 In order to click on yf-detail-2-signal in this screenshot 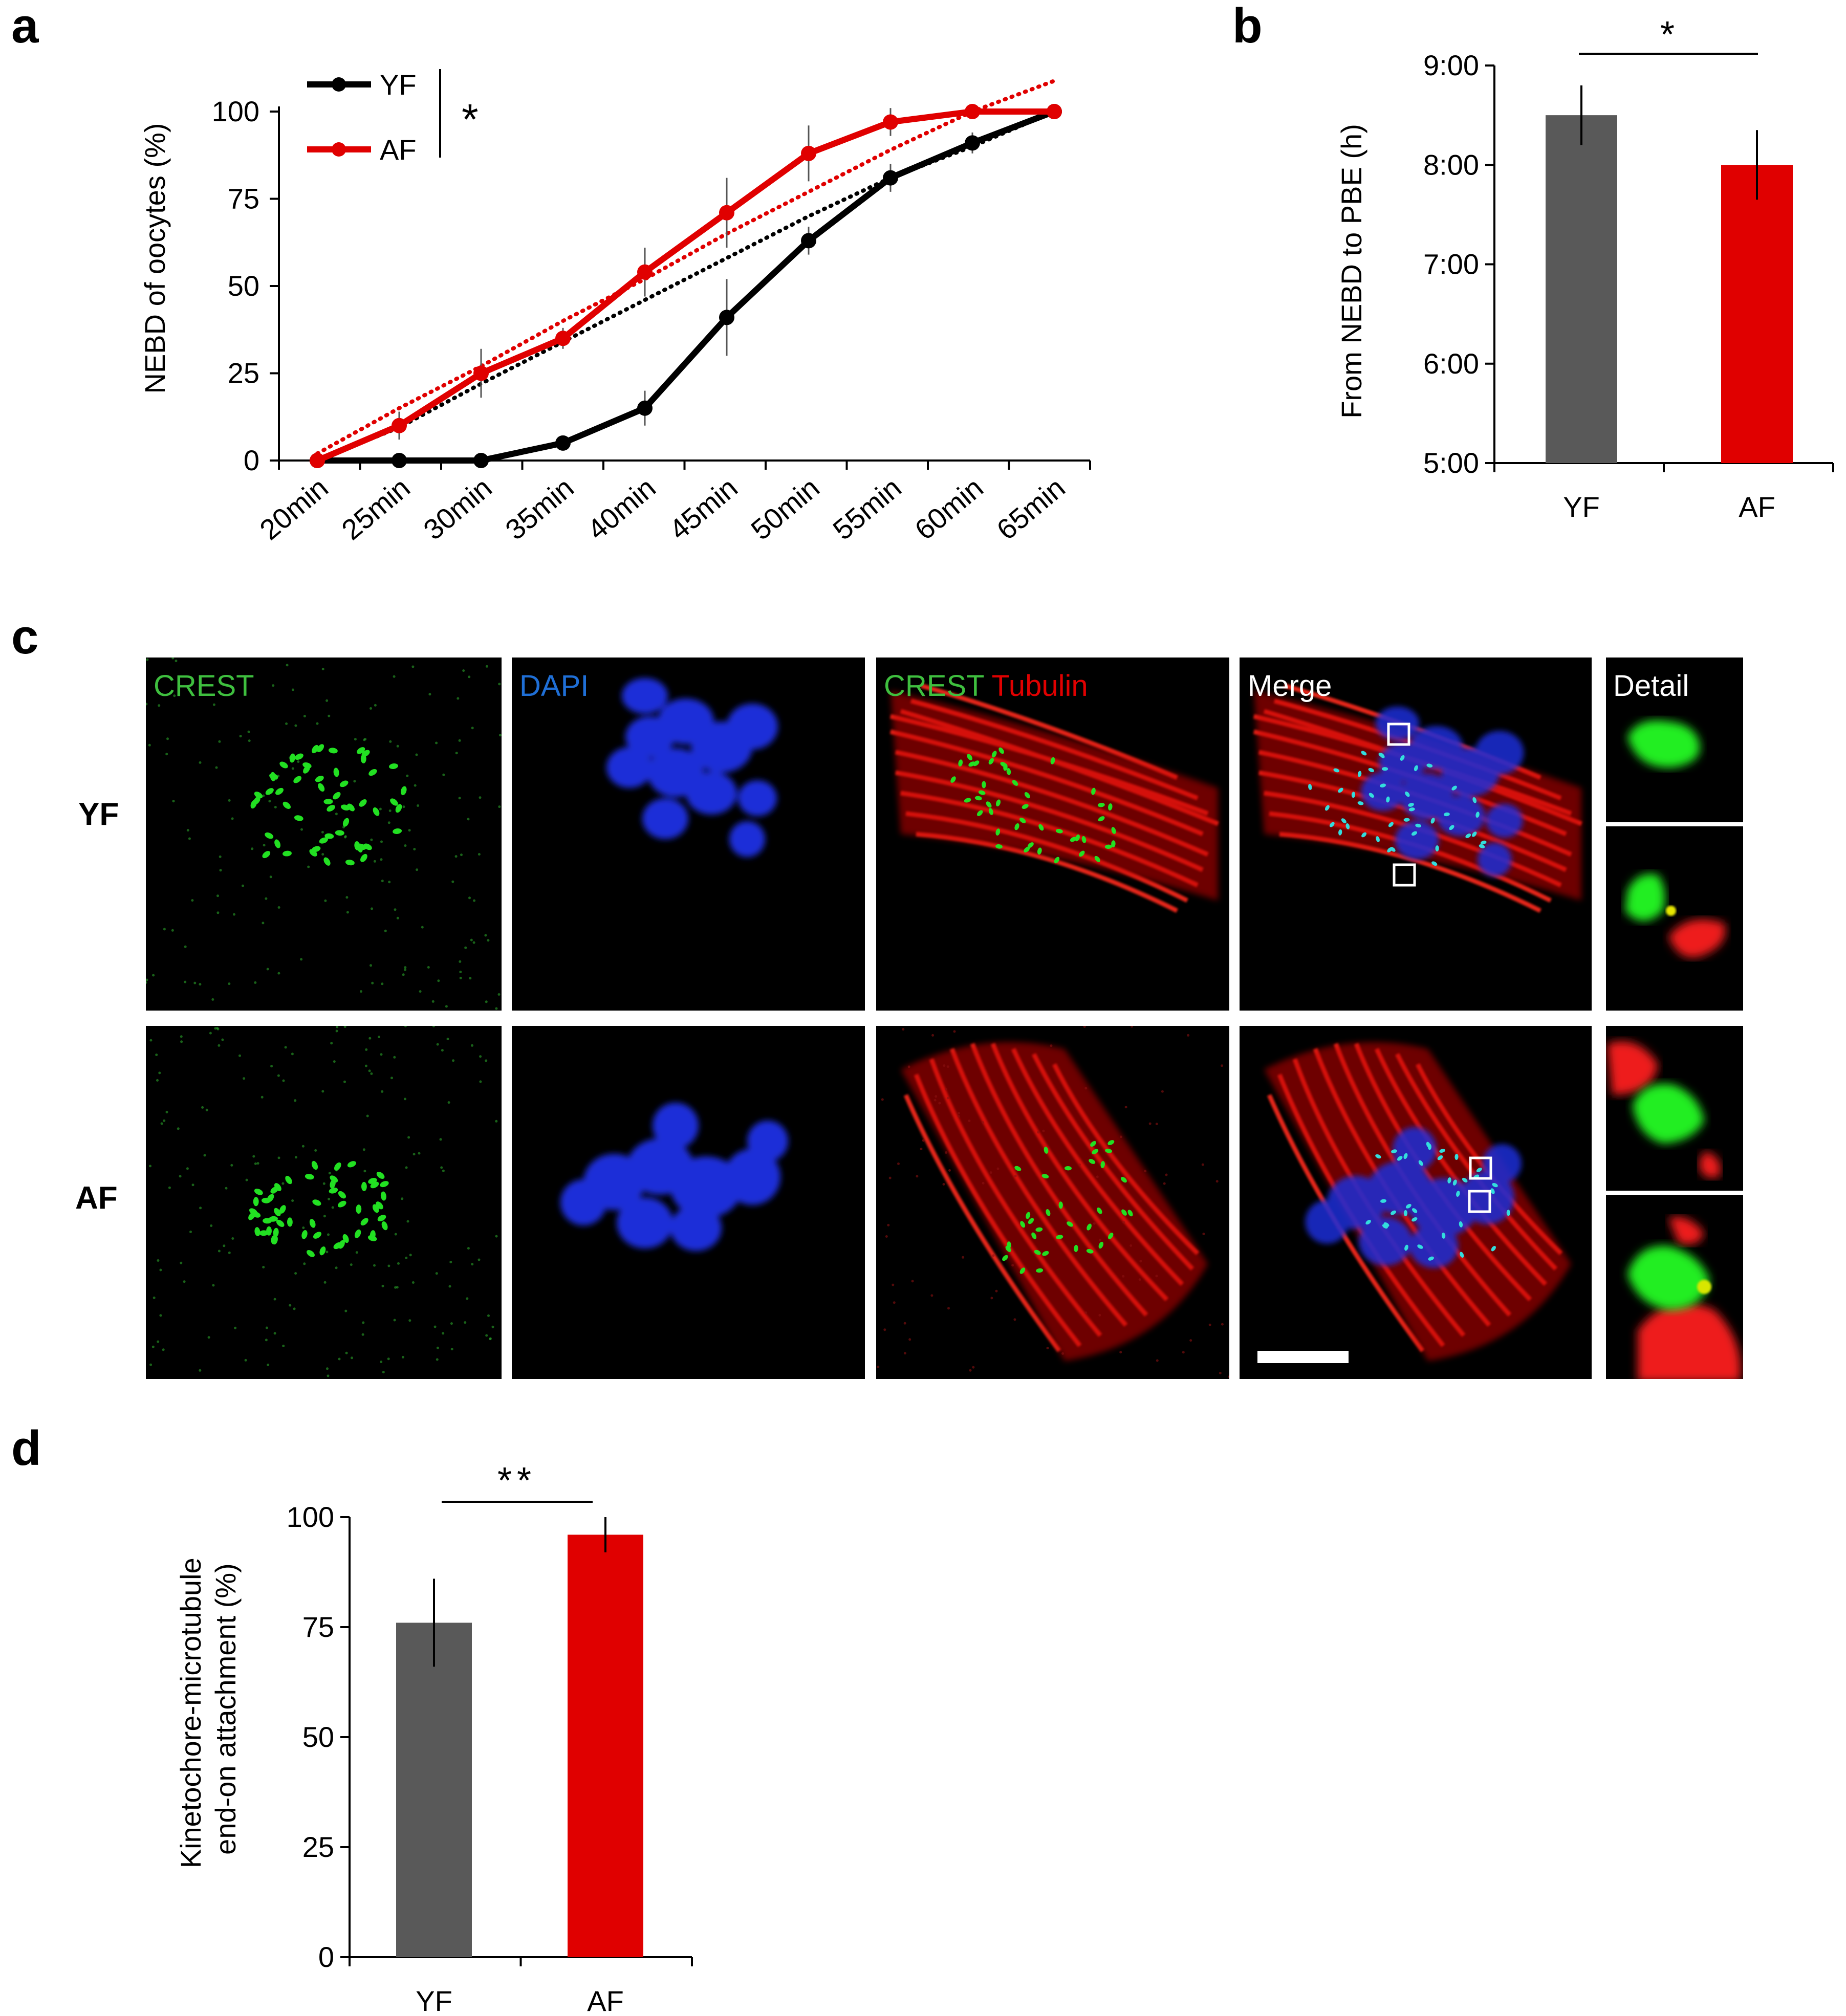, I will do `click(1675, 916)`.